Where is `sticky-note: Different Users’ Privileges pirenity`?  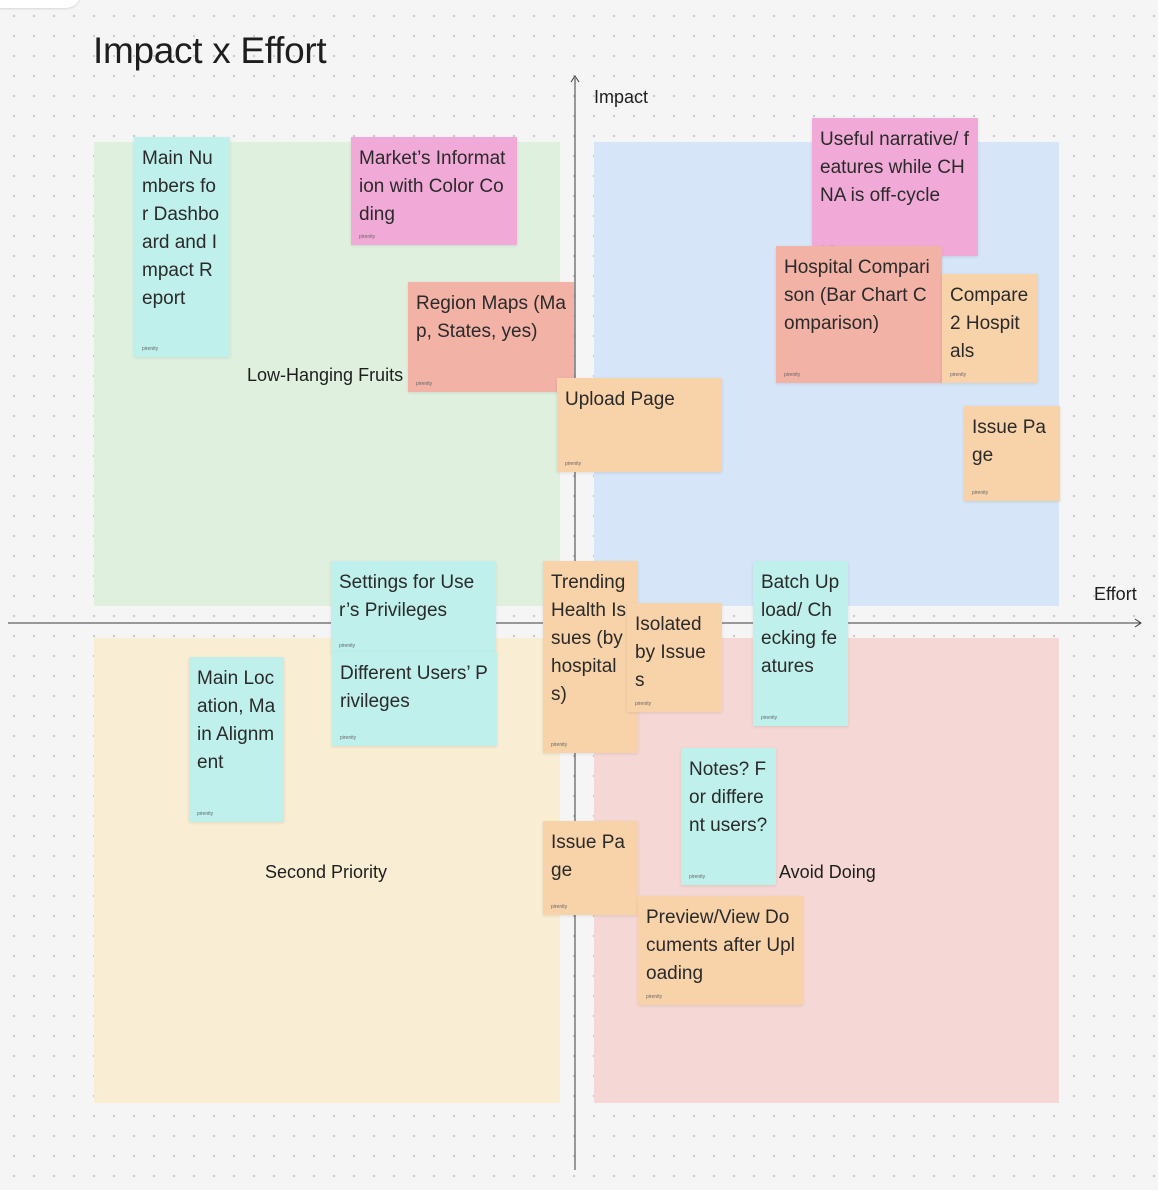 sticky-note: Different Users’ Privileges pirenity is located at coordinates (414, 699).